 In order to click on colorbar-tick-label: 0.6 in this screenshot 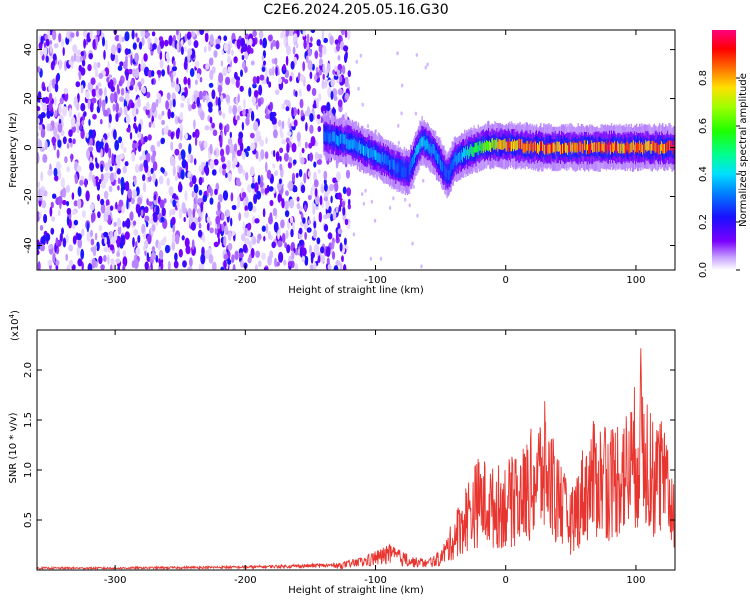, I will do `click(703, 126)`.